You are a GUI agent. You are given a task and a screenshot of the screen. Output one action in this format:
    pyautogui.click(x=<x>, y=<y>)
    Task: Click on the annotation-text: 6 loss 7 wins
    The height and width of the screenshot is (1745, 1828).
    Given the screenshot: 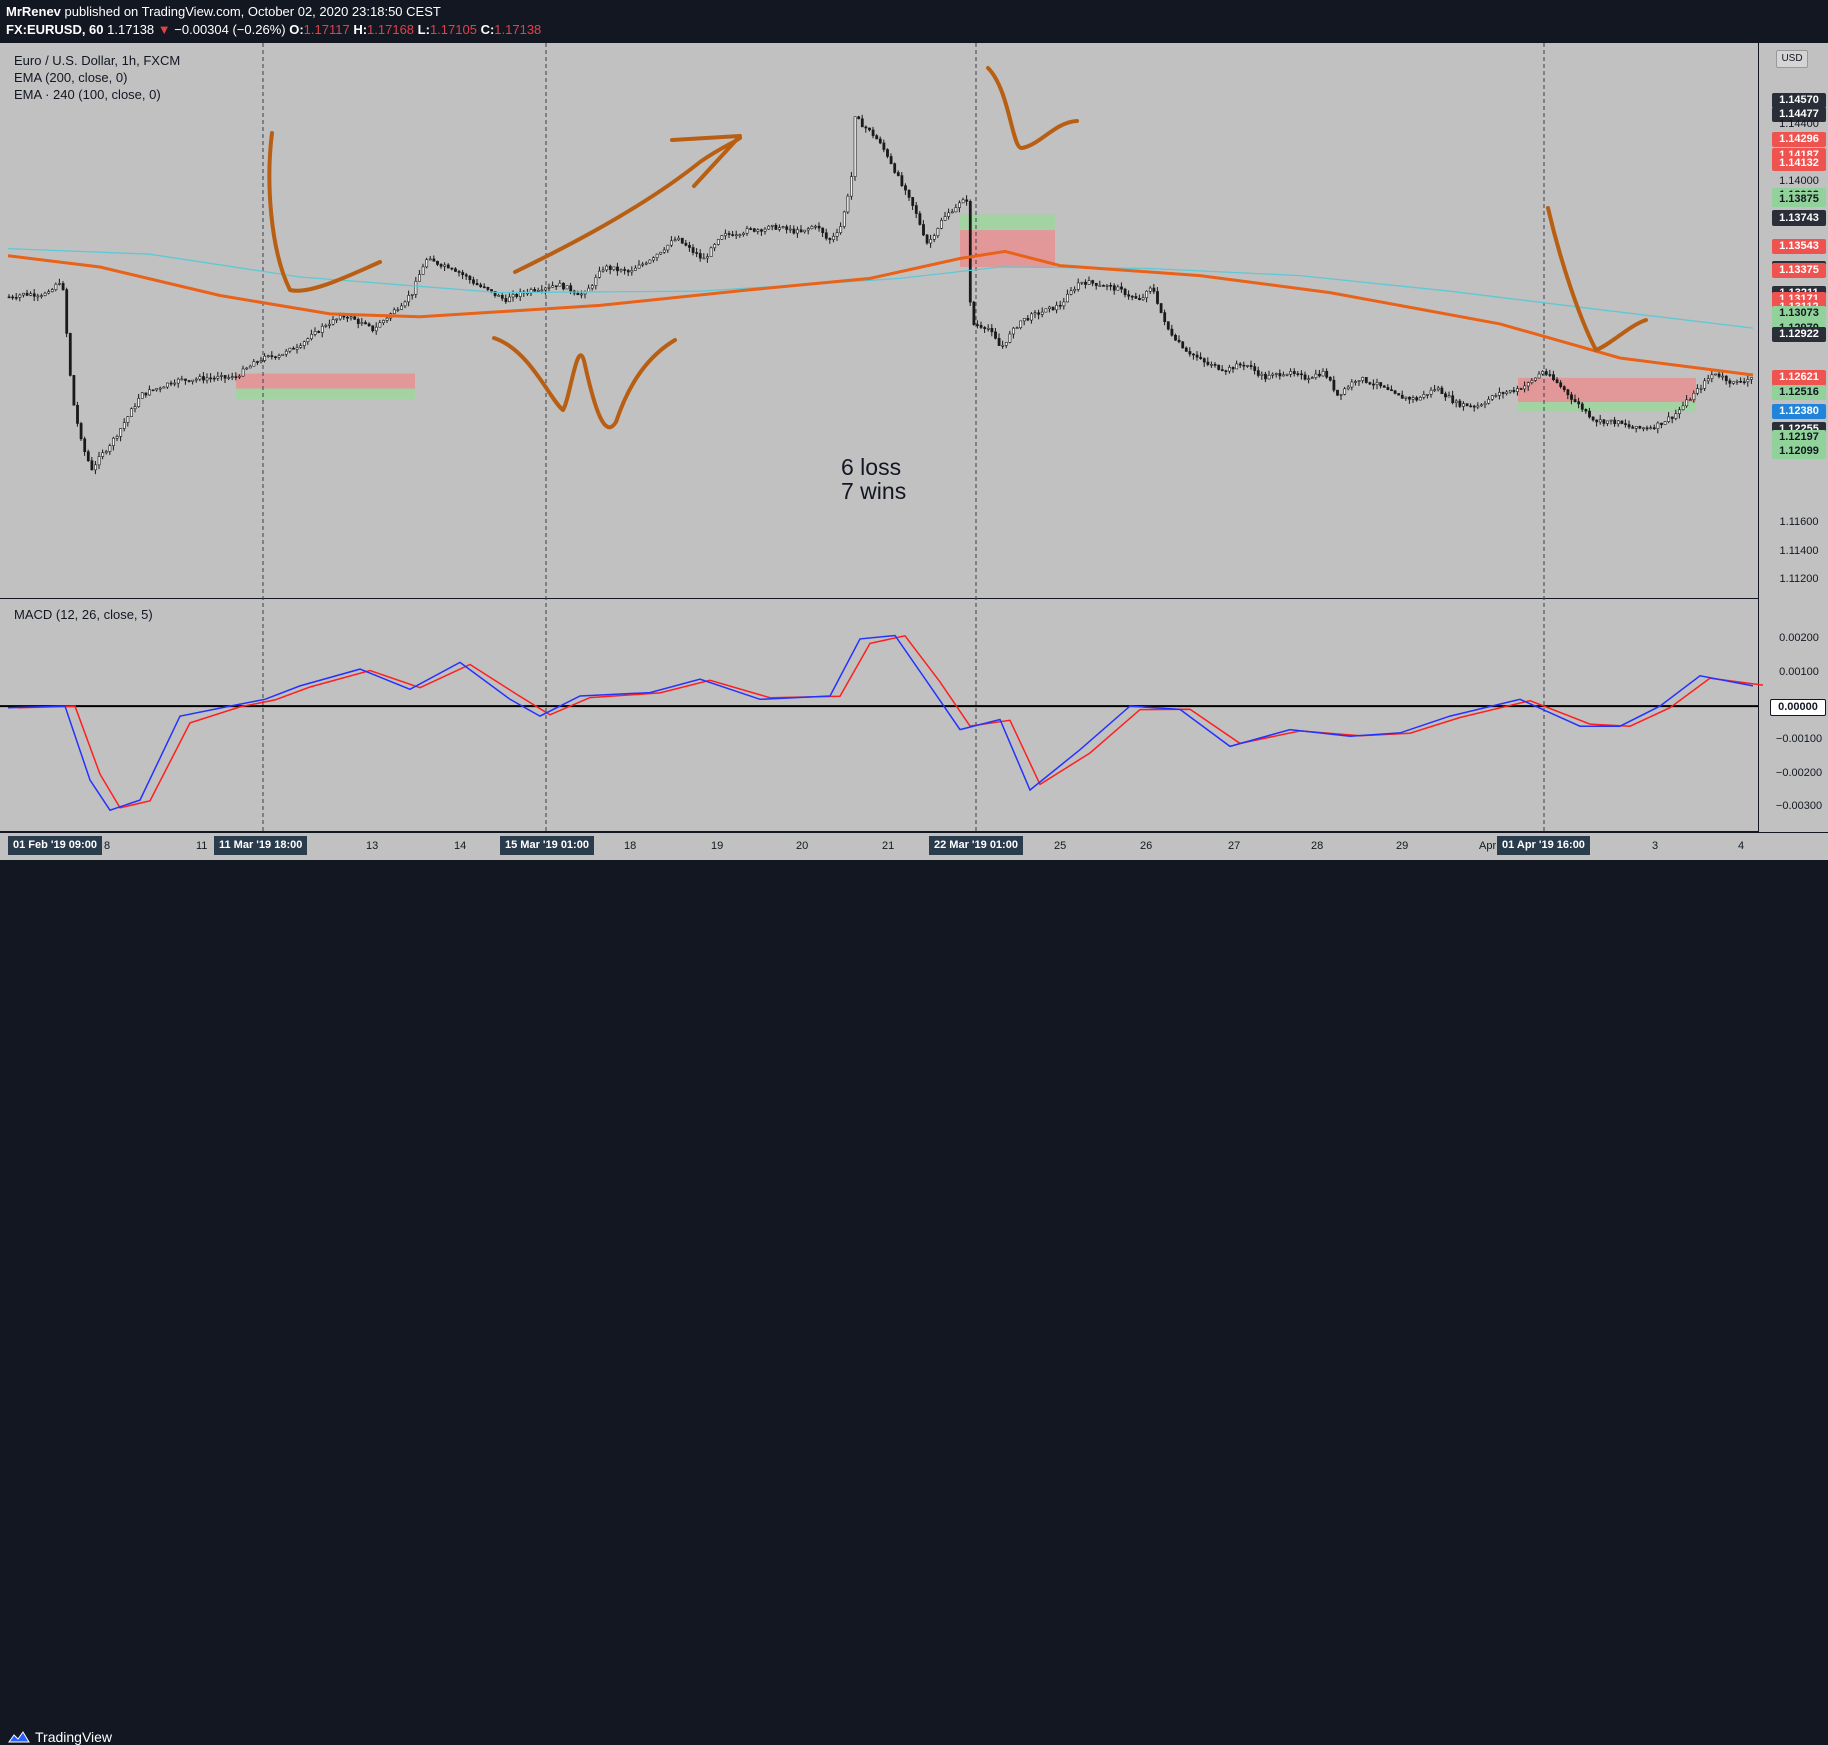 What is the action you would take?
    pyautogui.click(x=873, y=479)
    